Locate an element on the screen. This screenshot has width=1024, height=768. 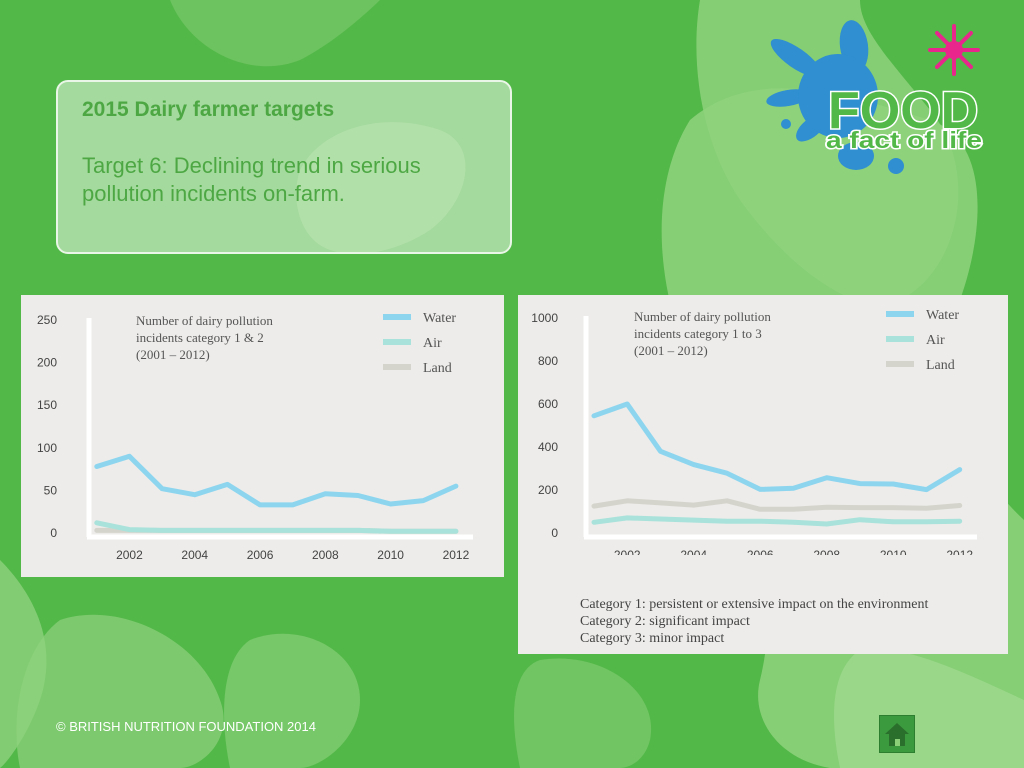
y-tick-label: 50 is located at coordinates (51, 490).